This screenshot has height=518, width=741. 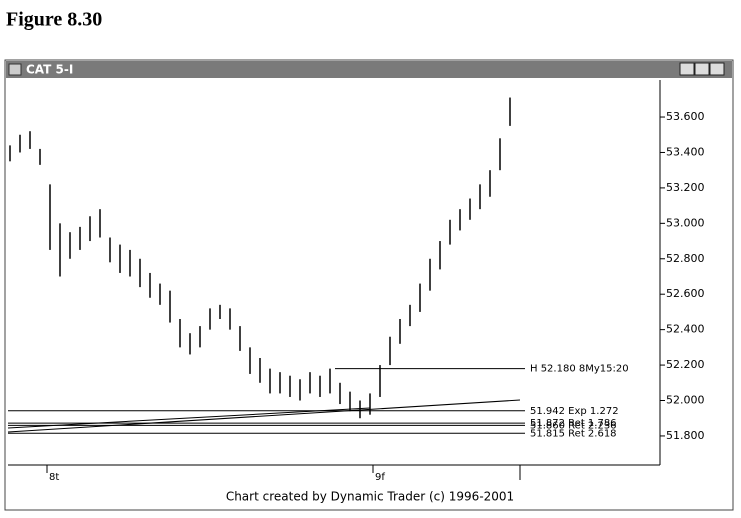 I want to click on figure-title: Figure 8.30, so click(x=54, y=20).